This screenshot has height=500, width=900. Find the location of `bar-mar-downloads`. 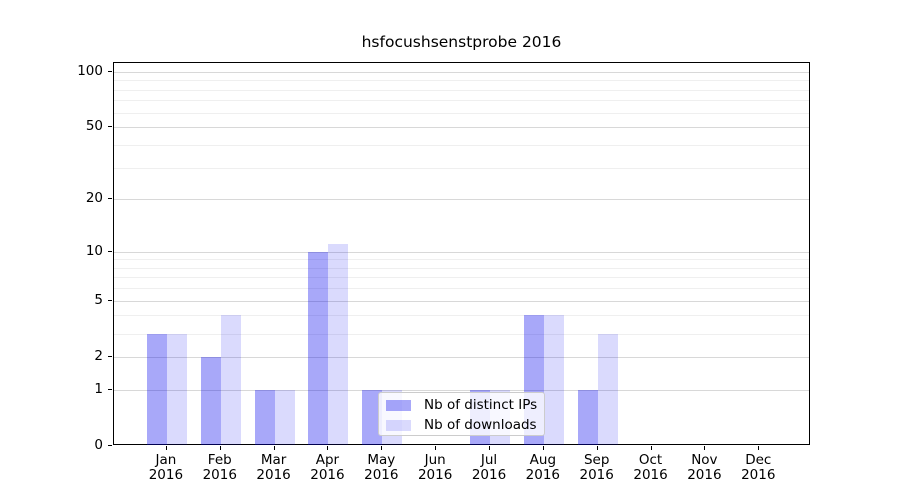

bar-mar-downloads is located at coordinates (284, 417).